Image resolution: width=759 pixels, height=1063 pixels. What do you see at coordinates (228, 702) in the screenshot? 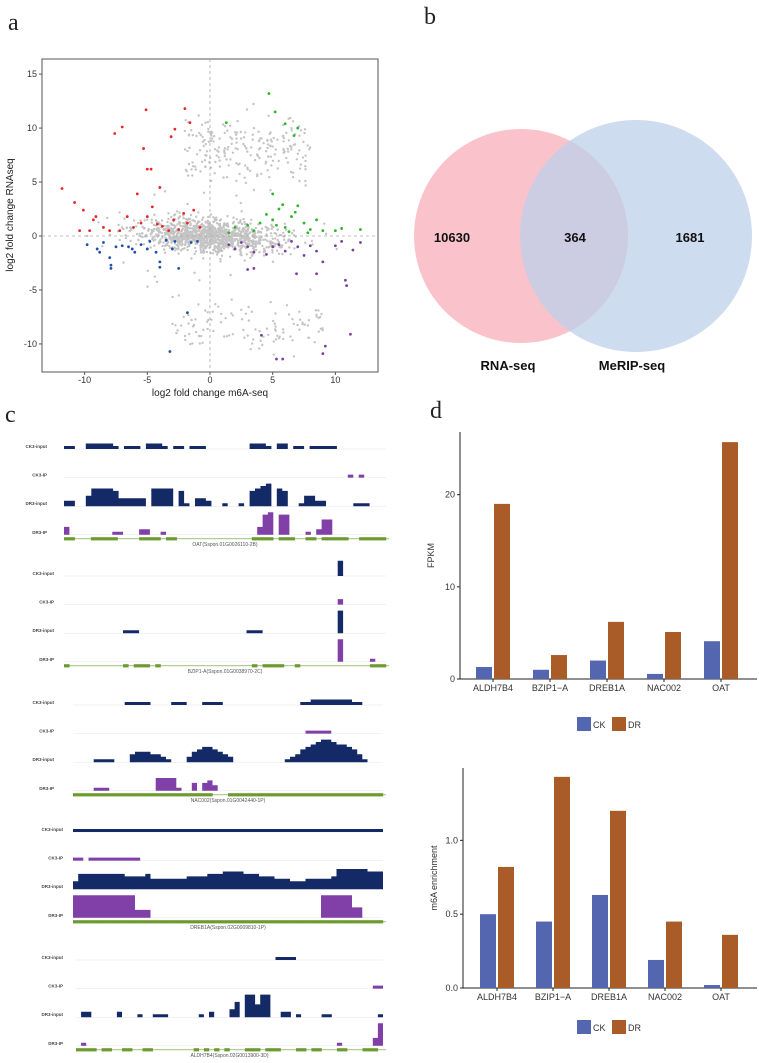
I see `coverage-track-ck3-input` at bounding box center [228, 702].